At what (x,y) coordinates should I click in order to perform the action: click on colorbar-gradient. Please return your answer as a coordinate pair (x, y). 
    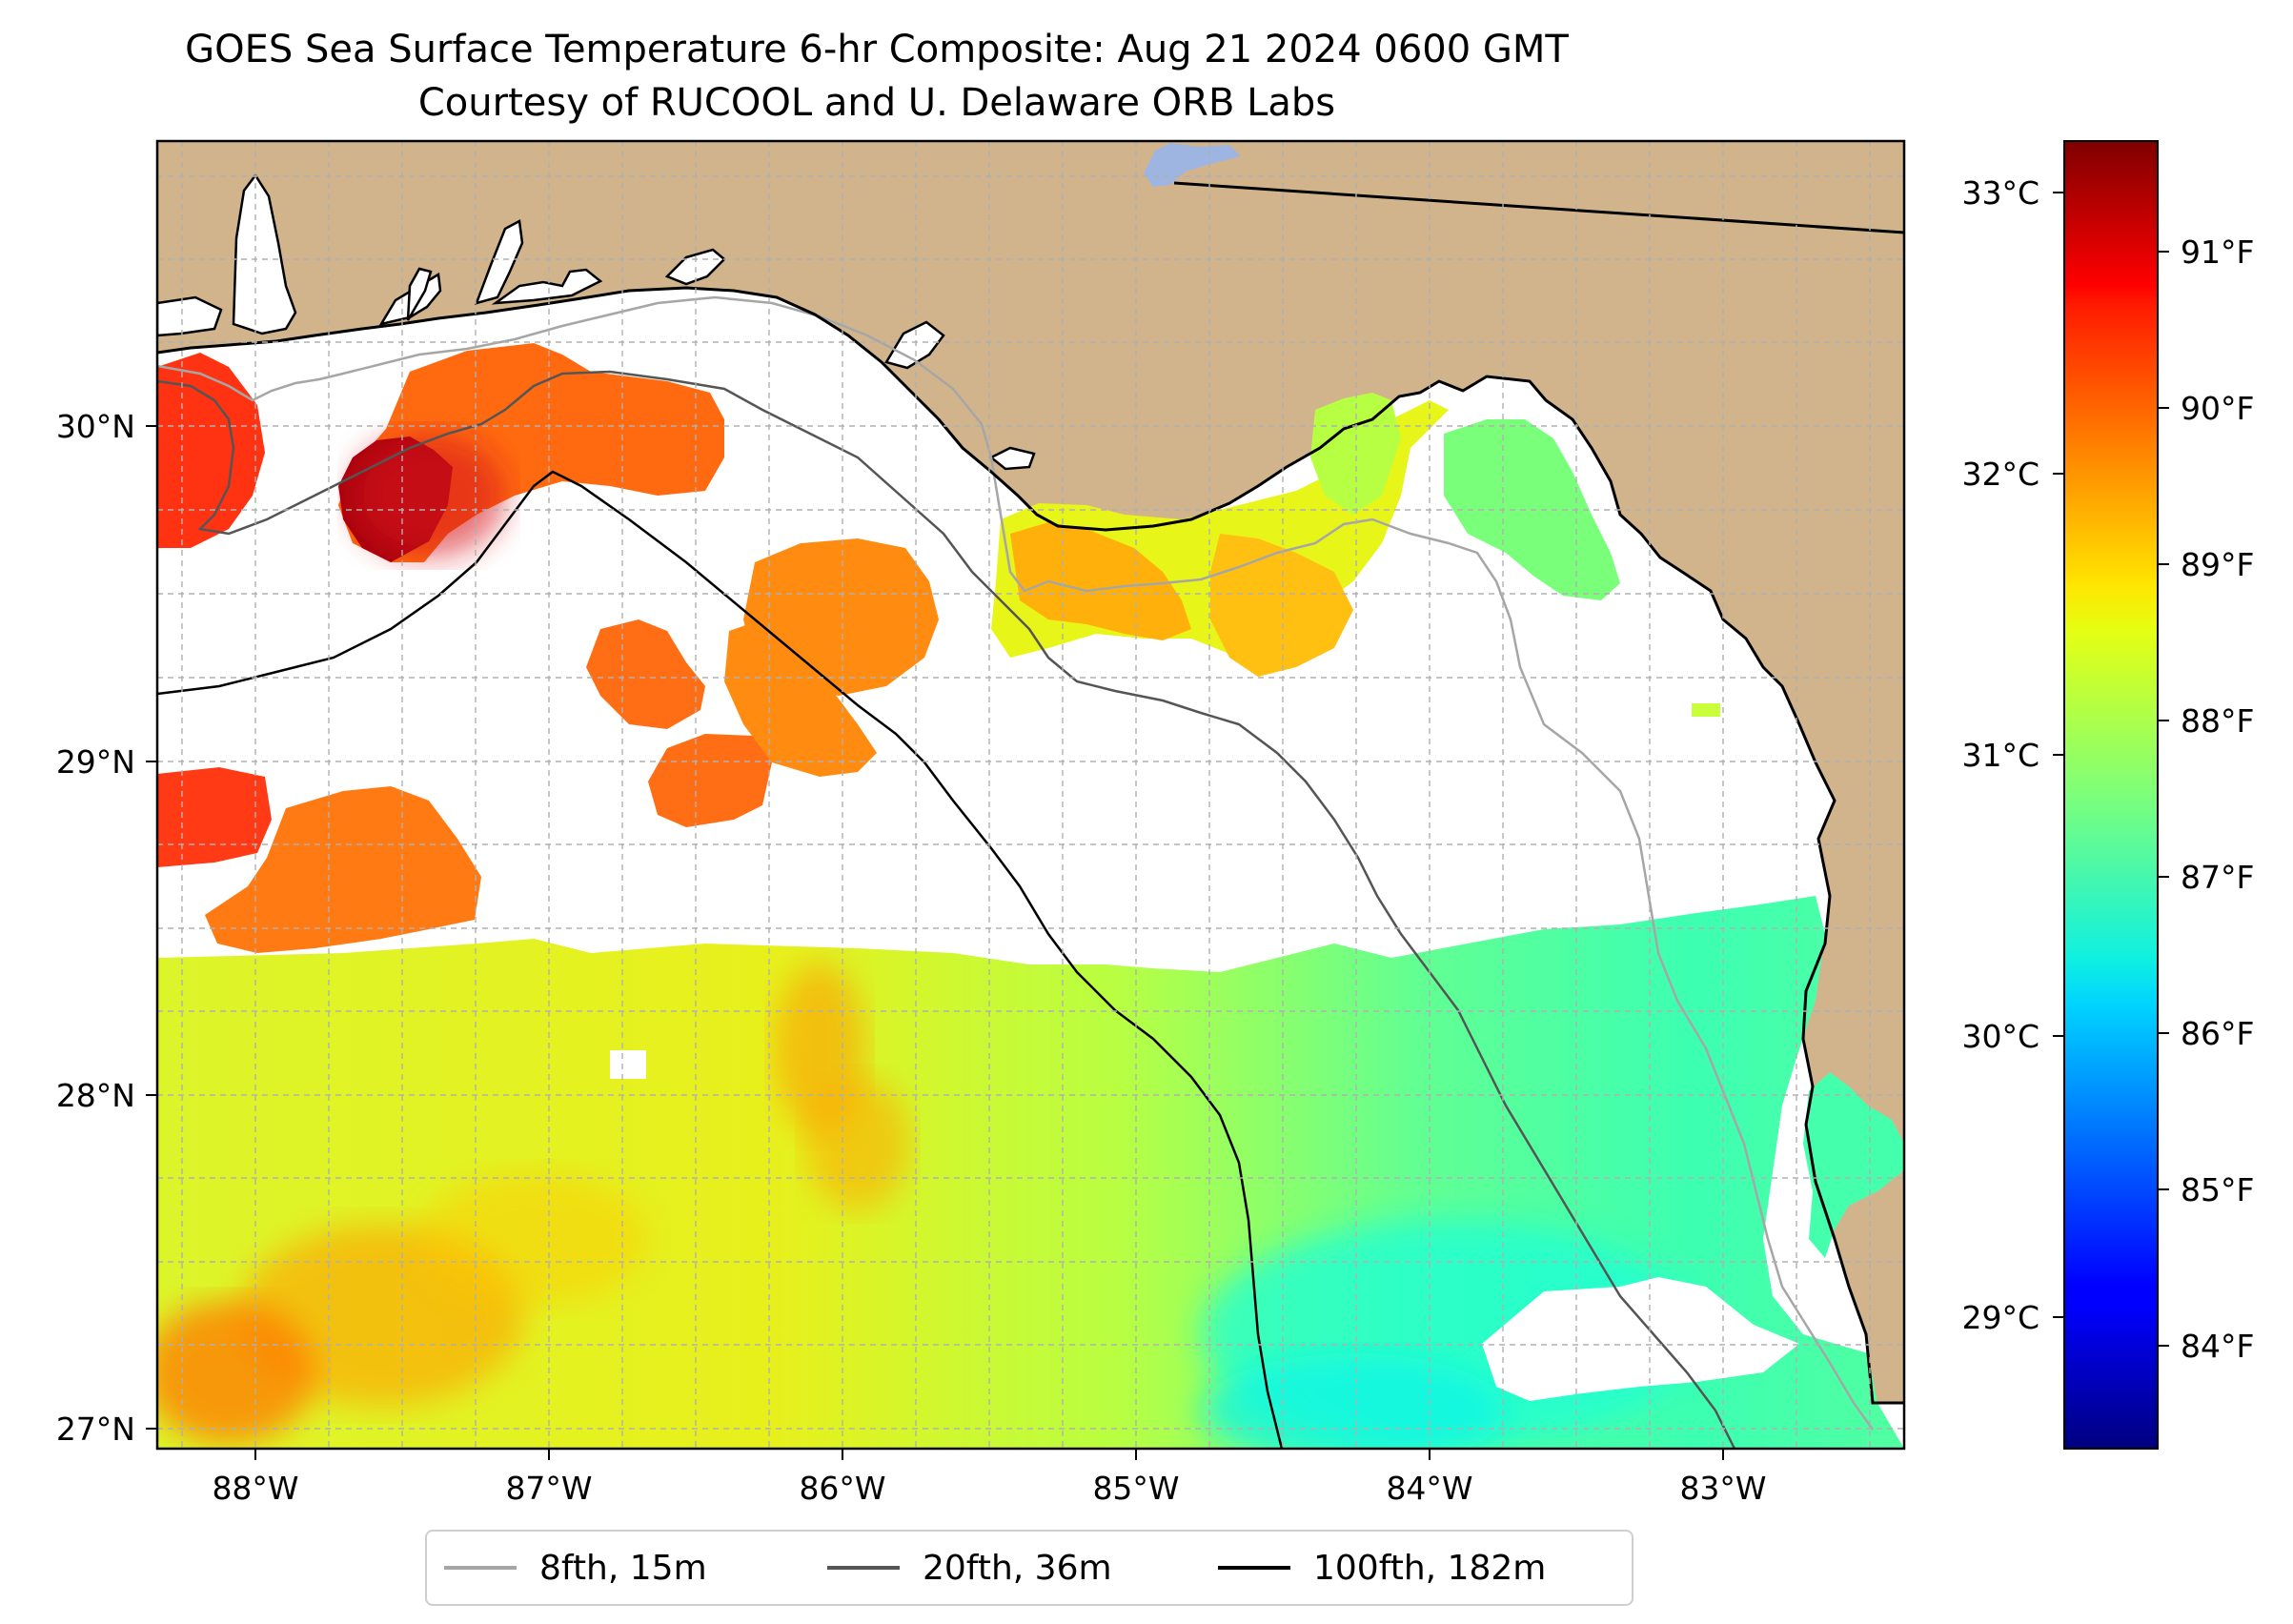
    Looking at the image, I should click on (2111, 795).